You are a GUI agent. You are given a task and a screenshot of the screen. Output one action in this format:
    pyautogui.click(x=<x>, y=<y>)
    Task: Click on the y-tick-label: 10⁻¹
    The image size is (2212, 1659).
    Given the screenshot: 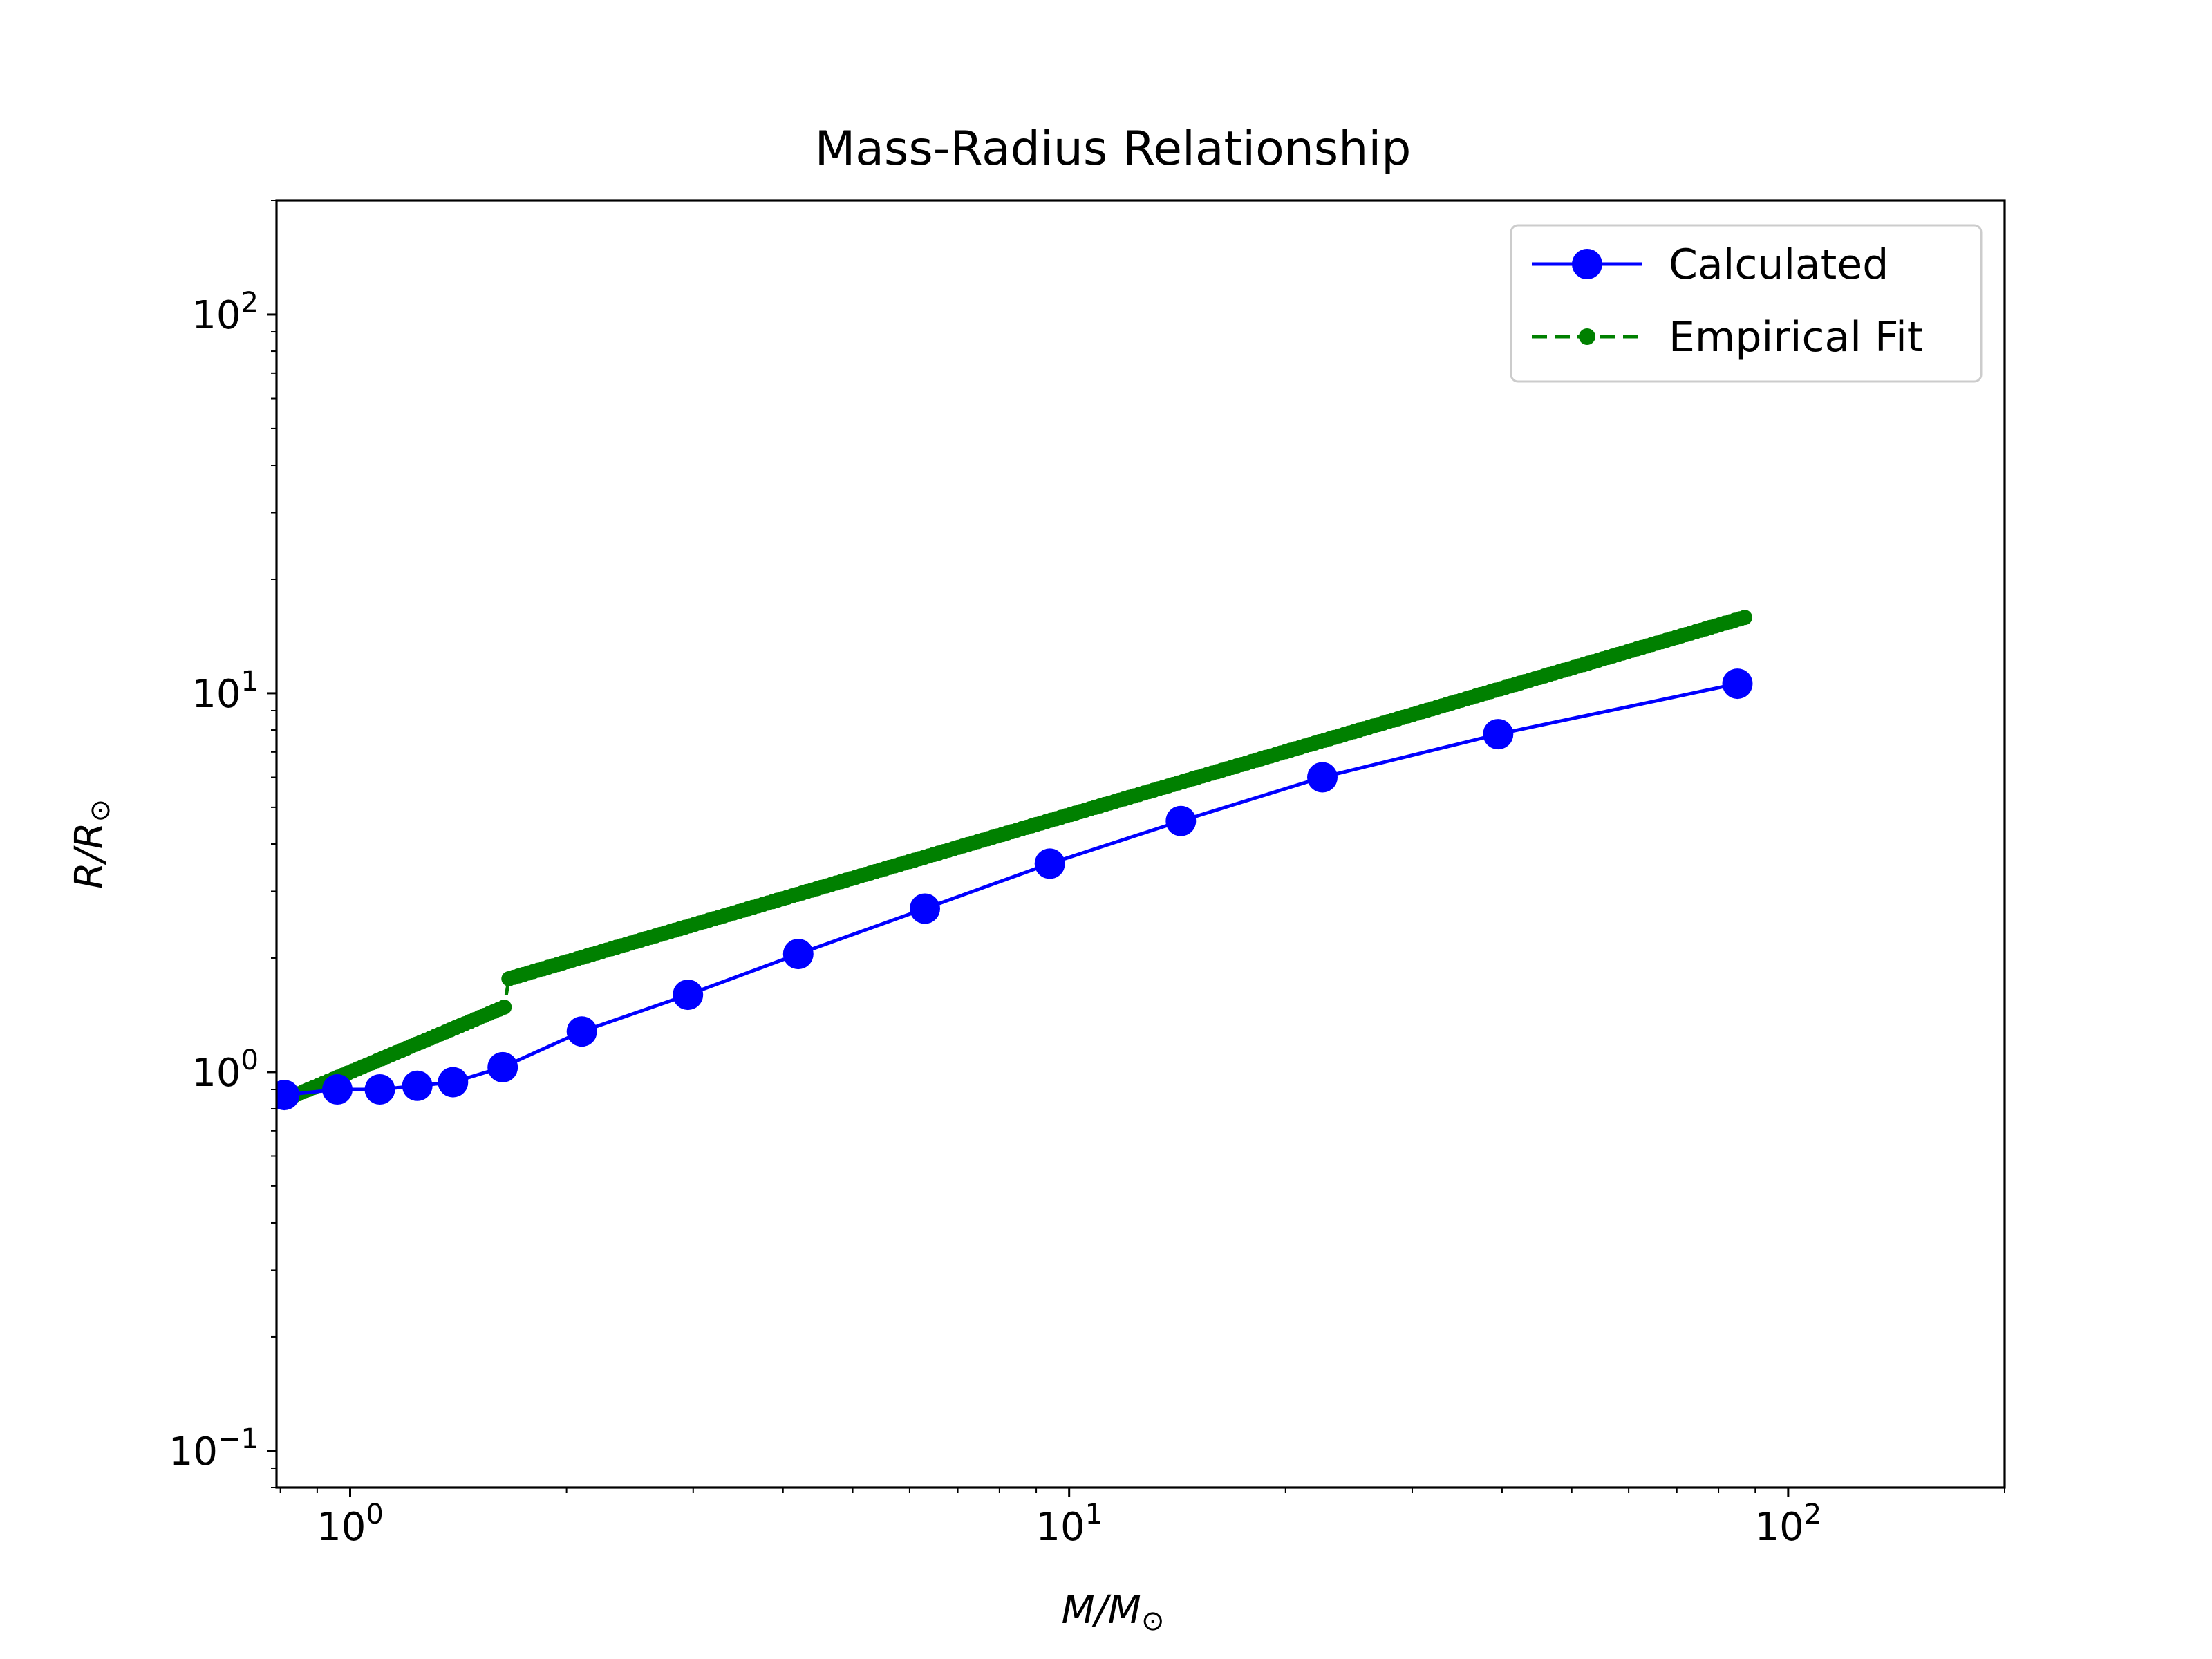 What is the action you would take?
    pyautogui.click(x=214, y=1448)
    